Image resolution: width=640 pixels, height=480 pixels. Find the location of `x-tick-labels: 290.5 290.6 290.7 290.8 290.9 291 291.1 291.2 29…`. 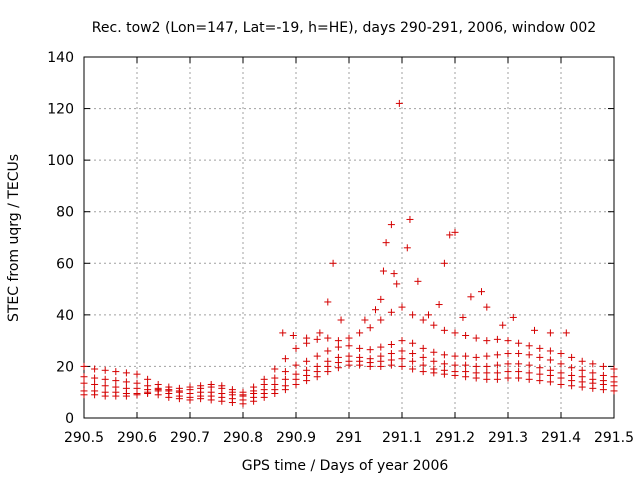

x-tick-labels: 290.5 290.6 290.7 290.8 290.9 291 291.1 291.2 29… is located at coordinates (349, 438).